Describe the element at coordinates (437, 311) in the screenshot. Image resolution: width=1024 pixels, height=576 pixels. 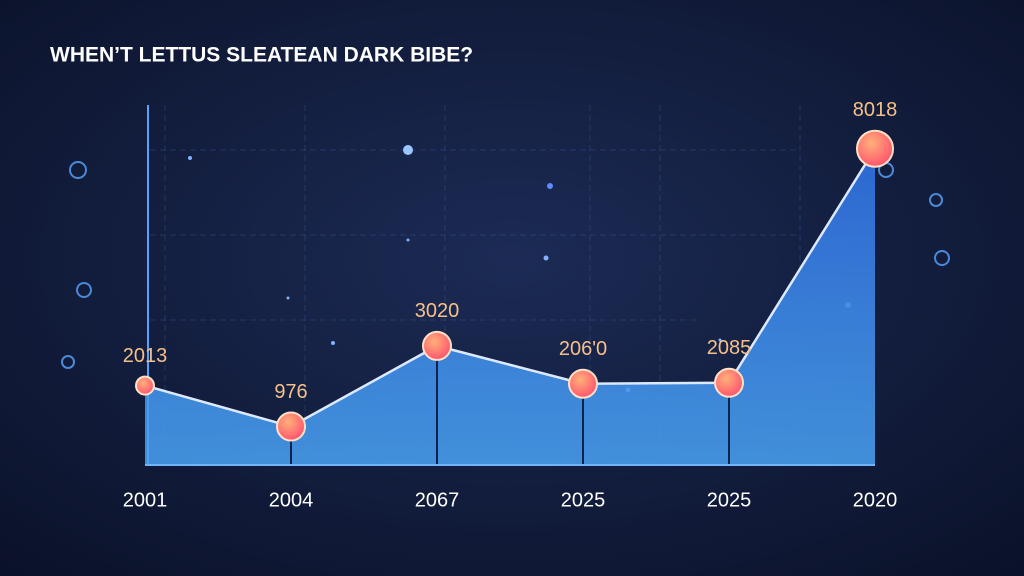
I see `data-label: 3020` at that location.